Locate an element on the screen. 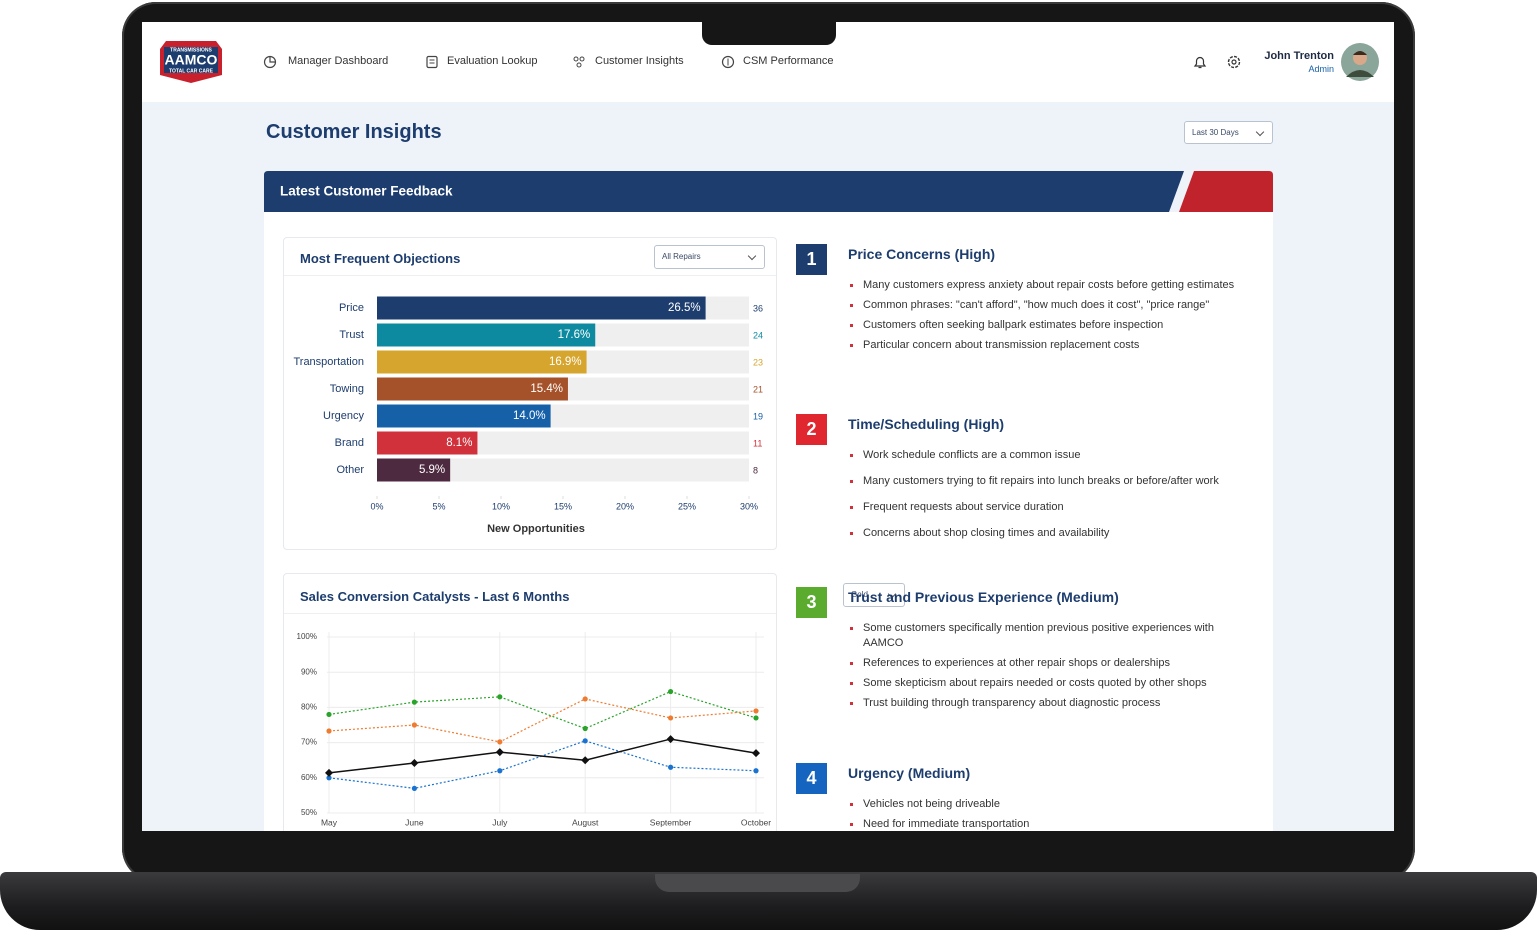  section-banner: Latest Customer Feedback is located at coordinates (768, 191).